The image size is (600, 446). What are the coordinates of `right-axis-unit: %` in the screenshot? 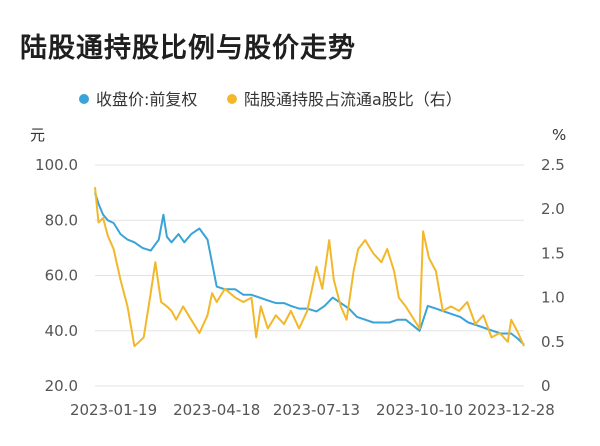 It's located at (559, 135).